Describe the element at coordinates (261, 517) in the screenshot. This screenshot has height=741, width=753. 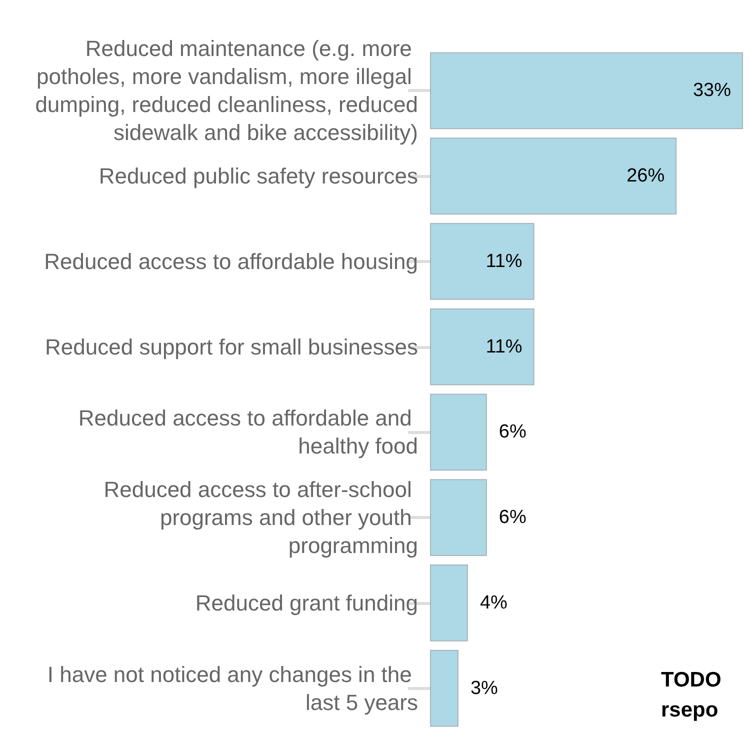
I see `y-tick-label: Reduced access to after-school programs and other youth programming` at that location.